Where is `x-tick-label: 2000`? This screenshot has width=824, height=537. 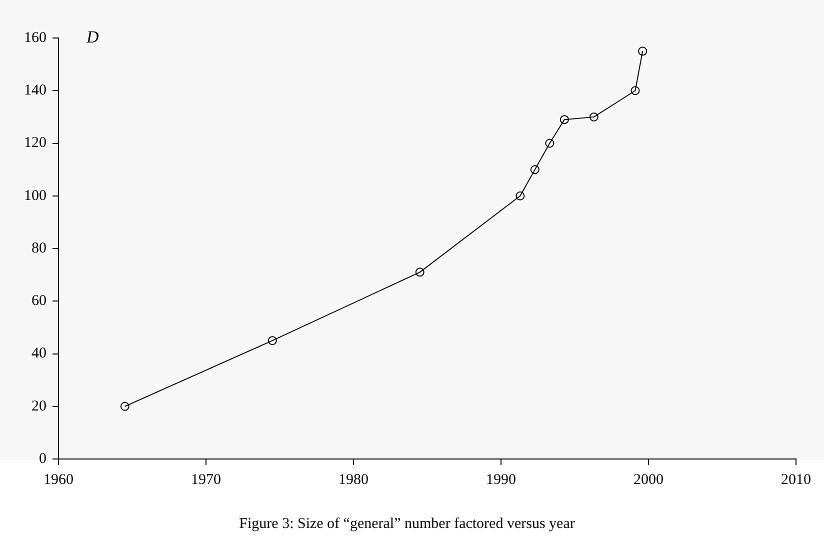 x-tick-label: 2000 is located at coordinates (649, 480).